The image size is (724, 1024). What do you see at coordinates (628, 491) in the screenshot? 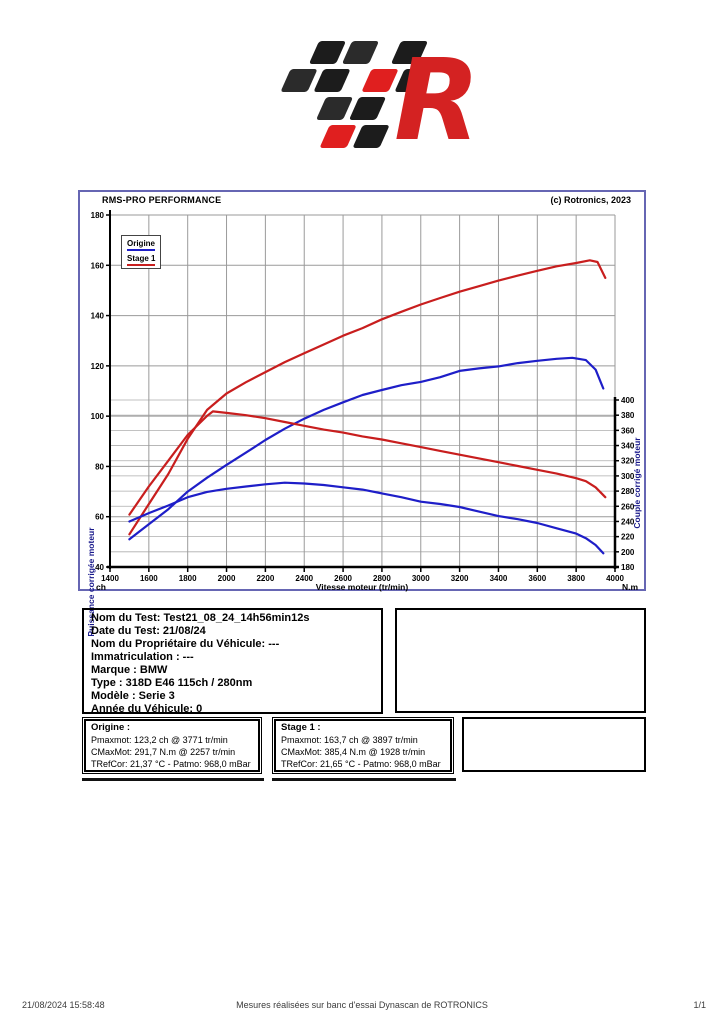
I see `torque-tick-label: 280` at bounding box center [628, 491].